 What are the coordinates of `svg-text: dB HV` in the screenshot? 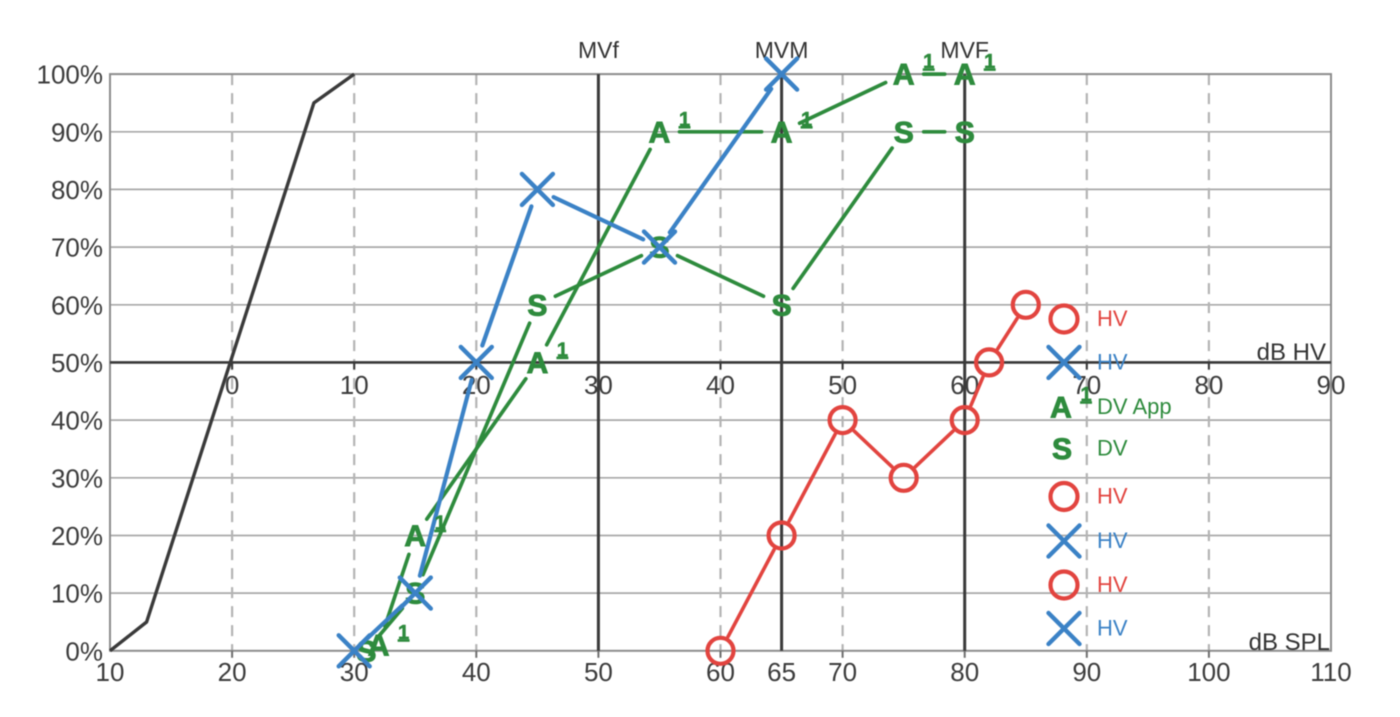 It's located at (1291, 352).